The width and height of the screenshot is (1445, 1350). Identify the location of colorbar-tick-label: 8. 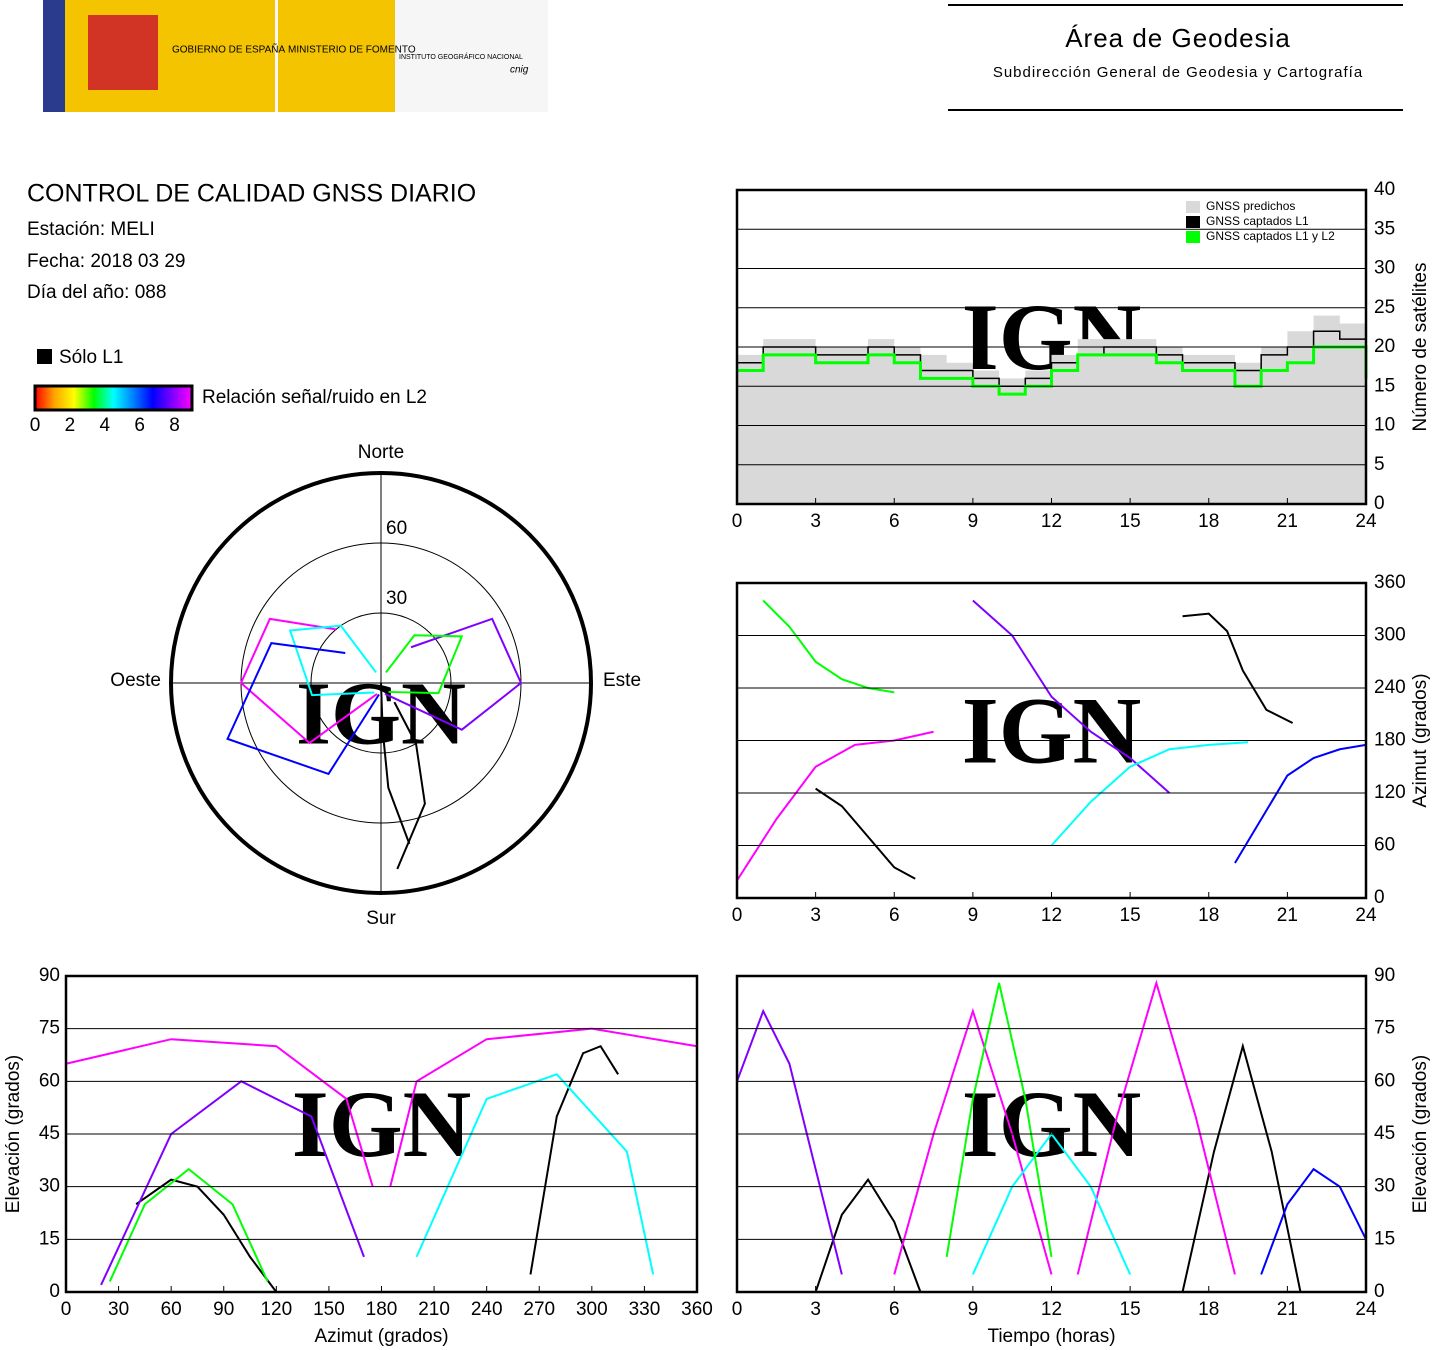
(174, 425).